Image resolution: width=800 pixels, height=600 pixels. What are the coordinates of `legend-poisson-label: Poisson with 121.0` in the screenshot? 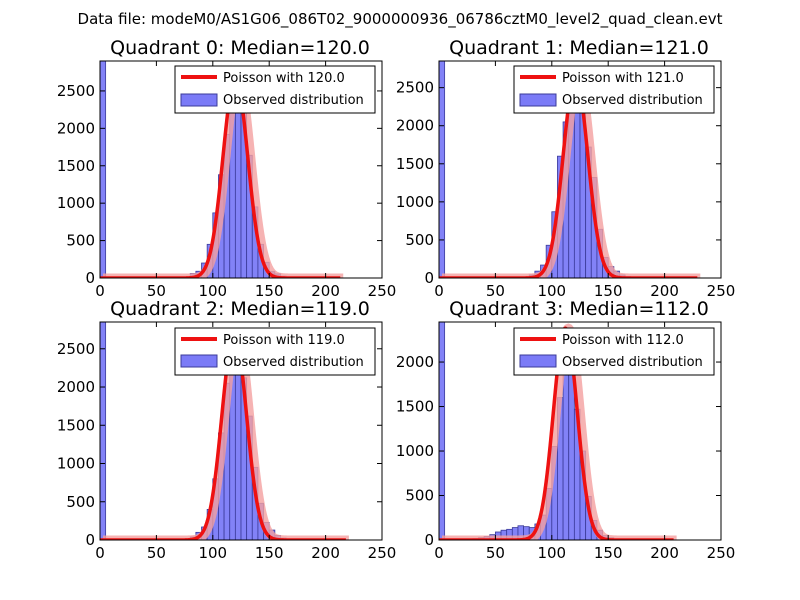 It's located at (623, 78).